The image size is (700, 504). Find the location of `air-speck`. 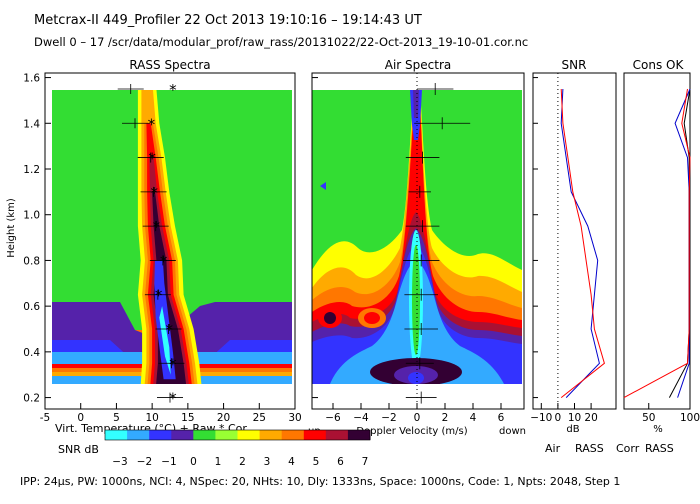

air-speck is located at coordinates (323, 186).